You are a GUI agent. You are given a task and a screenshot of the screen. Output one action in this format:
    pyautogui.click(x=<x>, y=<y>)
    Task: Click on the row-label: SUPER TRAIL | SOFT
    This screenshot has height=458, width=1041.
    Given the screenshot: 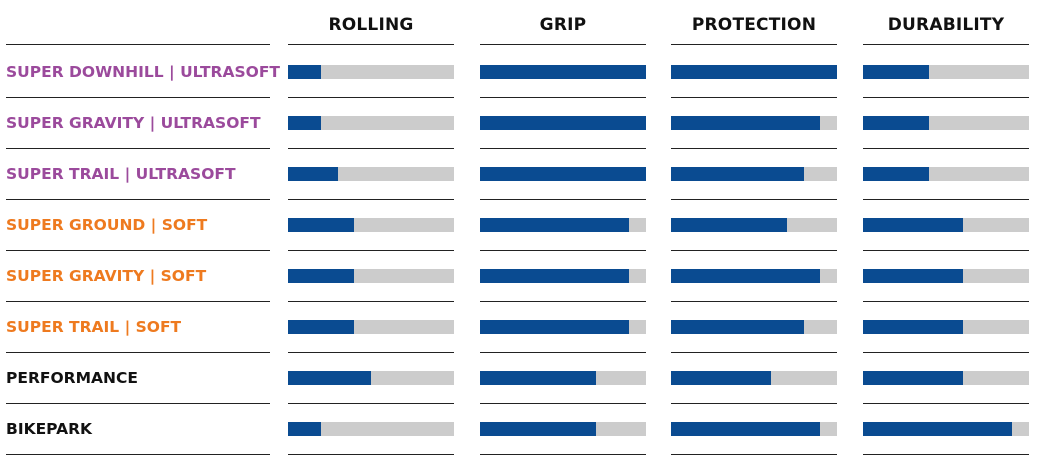 What is the action you would take?
    pyautogui.click(x=94, y=327)
    